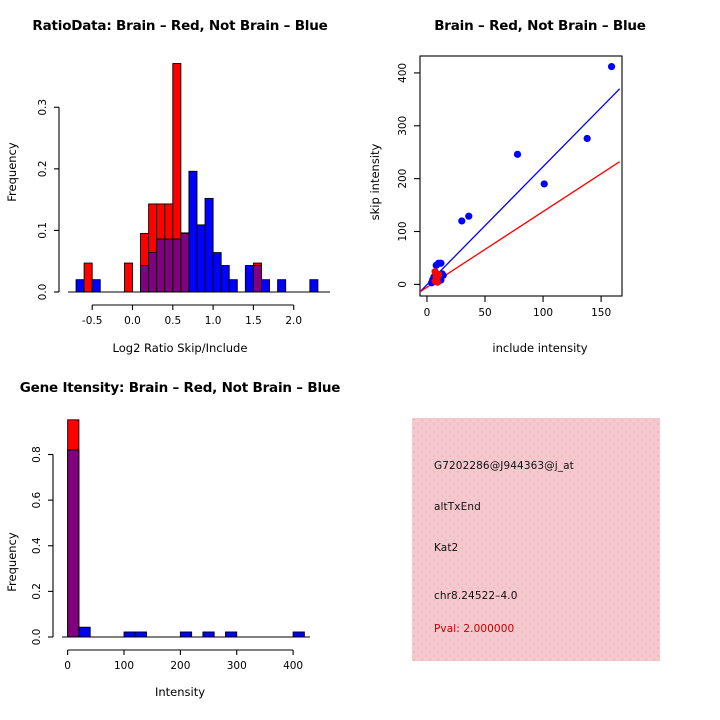 The image size is (720, 720). What do you see at coordinates (48, 200) in the screenshot?
I see `ratio-y-axis: 0.0 0.1 0.2 0.3` at bounding box center [48, 200].